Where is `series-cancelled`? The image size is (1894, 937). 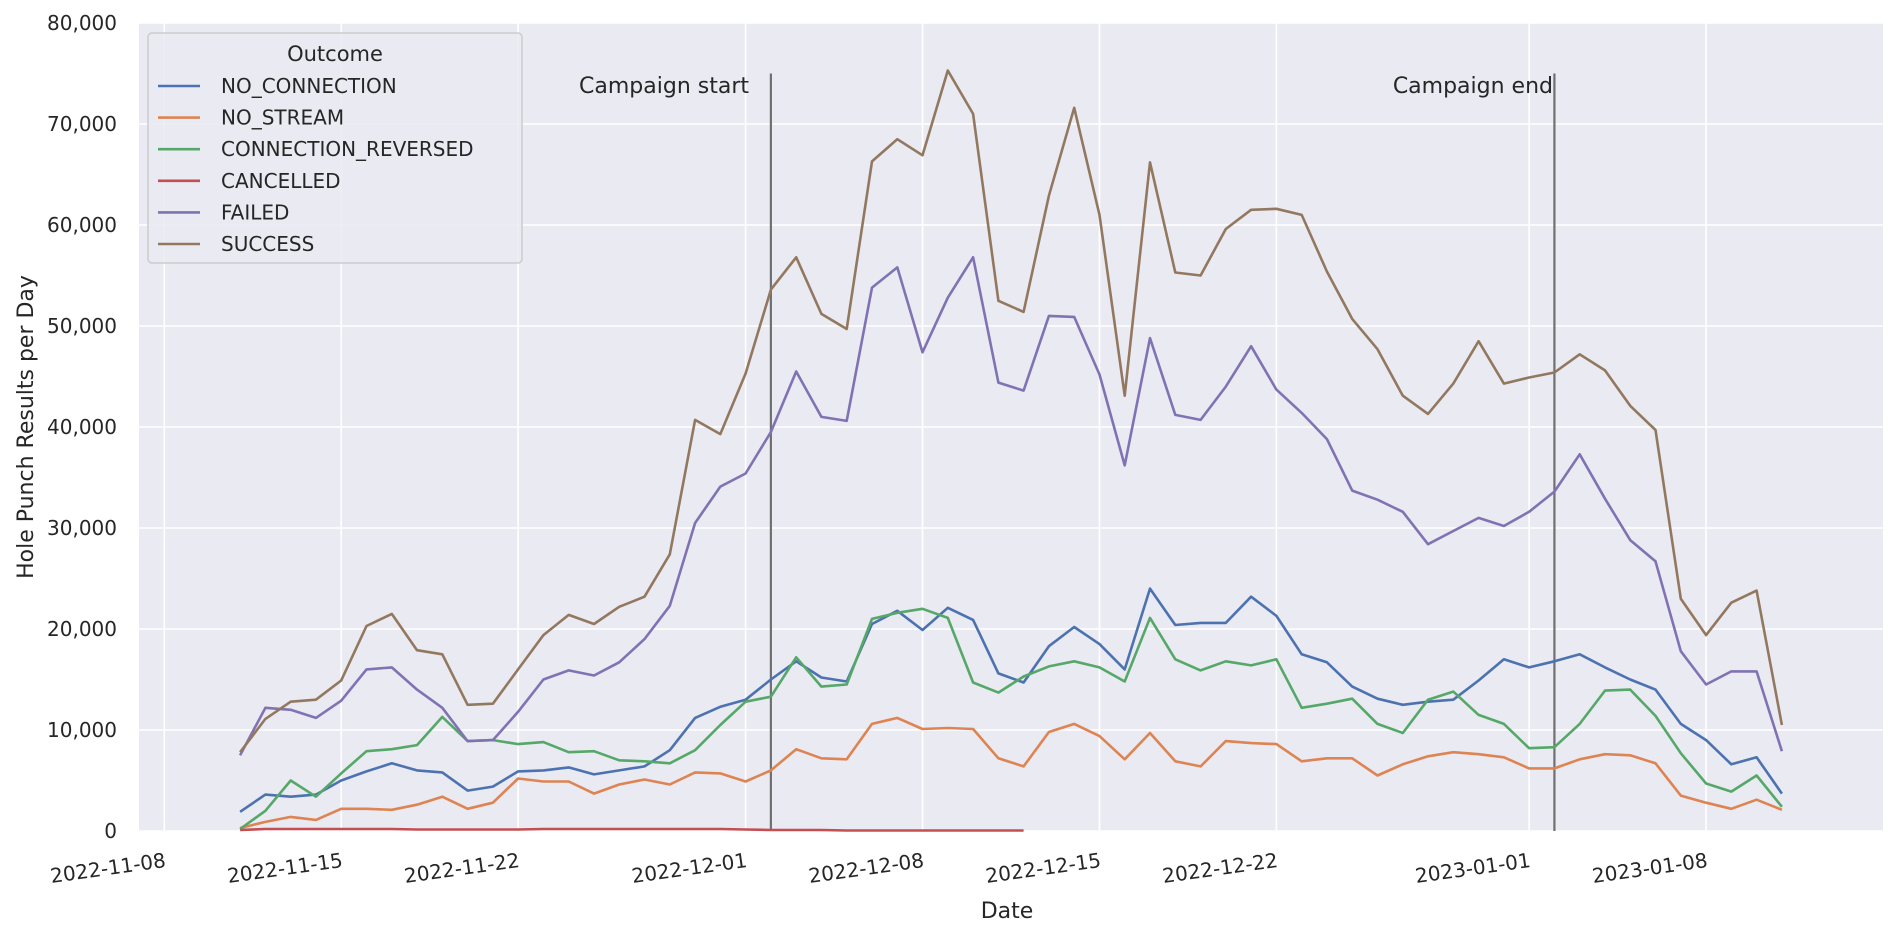 series-cancelled is located at coordinates (632, 829).